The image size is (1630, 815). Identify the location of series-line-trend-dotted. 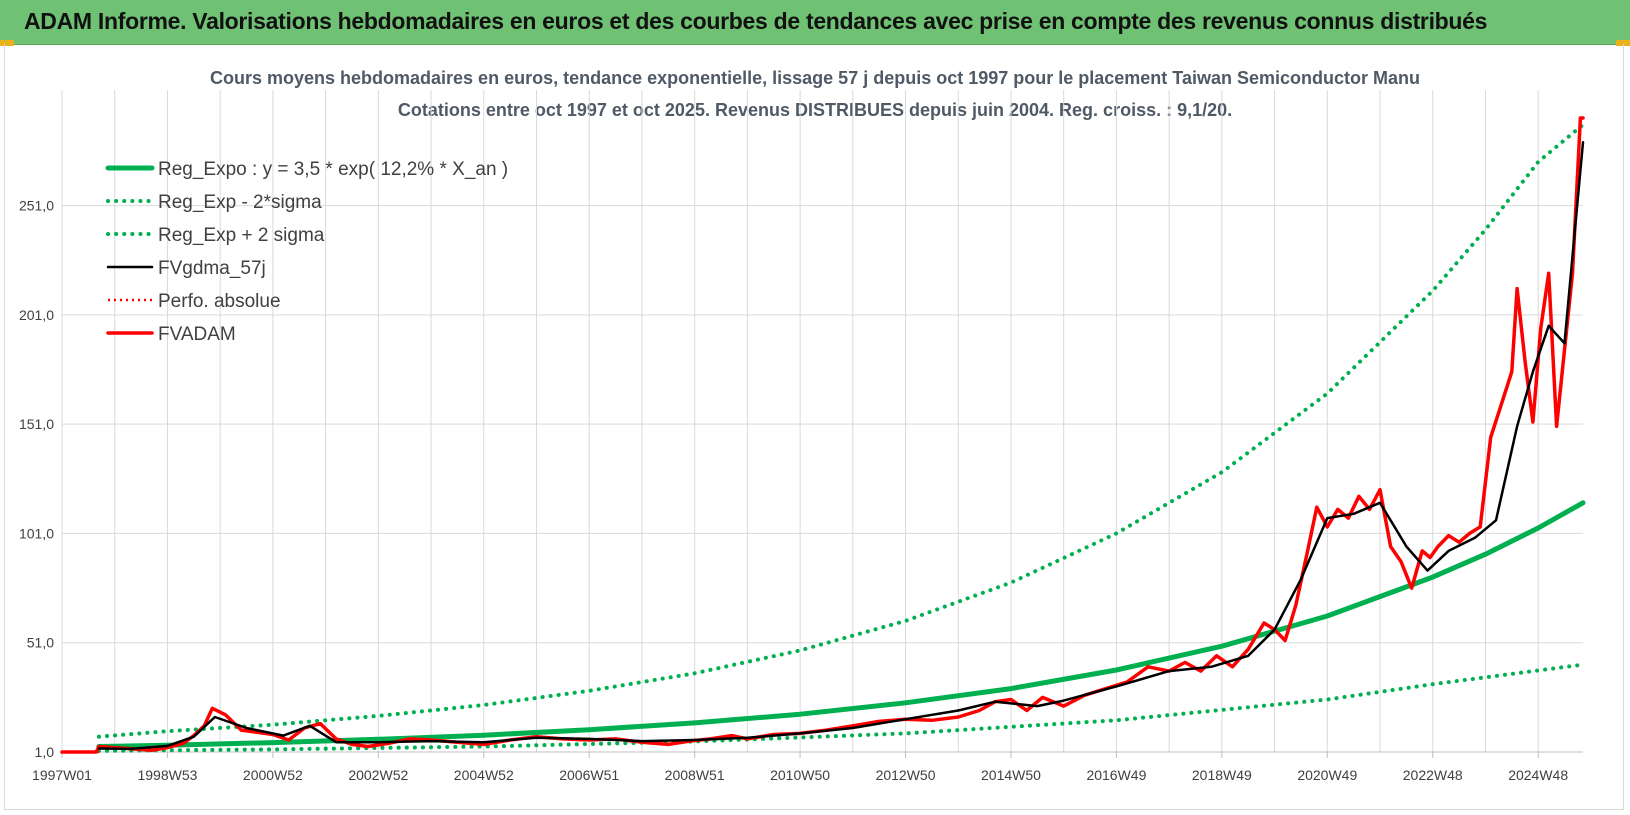
(840, 707).